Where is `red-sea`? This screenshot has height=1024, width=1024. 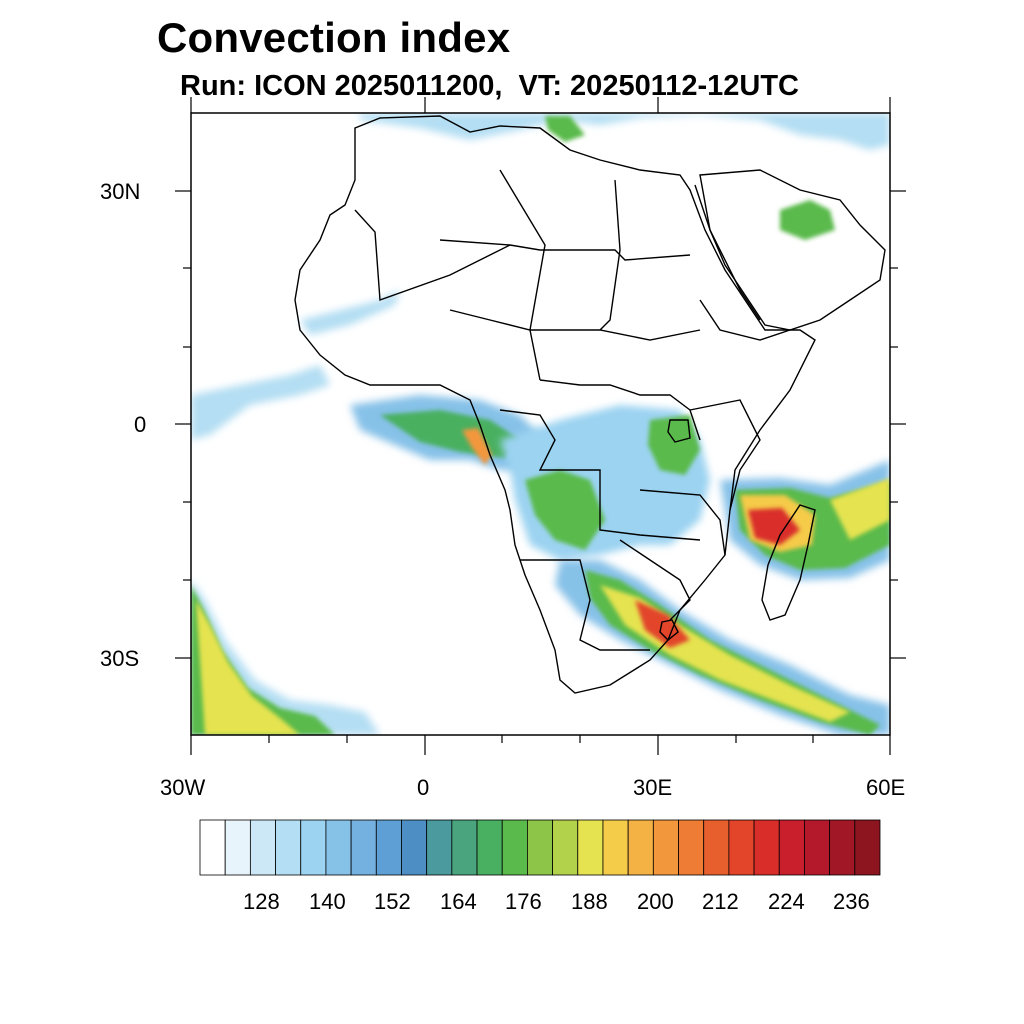
red-sea is located at coordinates (727, 252).